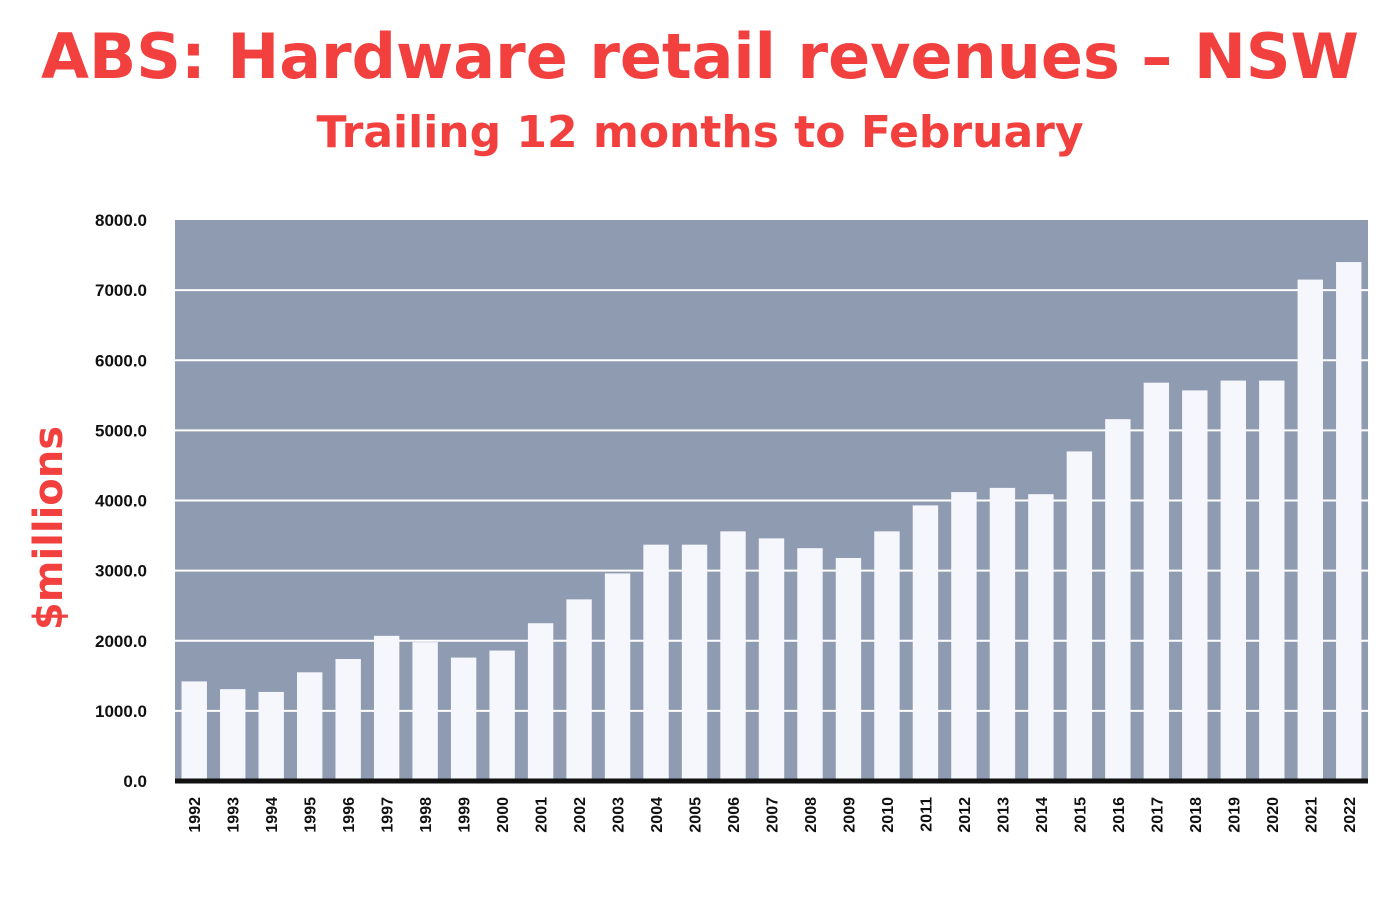 The height and width of the screenshot is (900, 1400). I want to click on x-tick-label: 2011, so click(926, 814).